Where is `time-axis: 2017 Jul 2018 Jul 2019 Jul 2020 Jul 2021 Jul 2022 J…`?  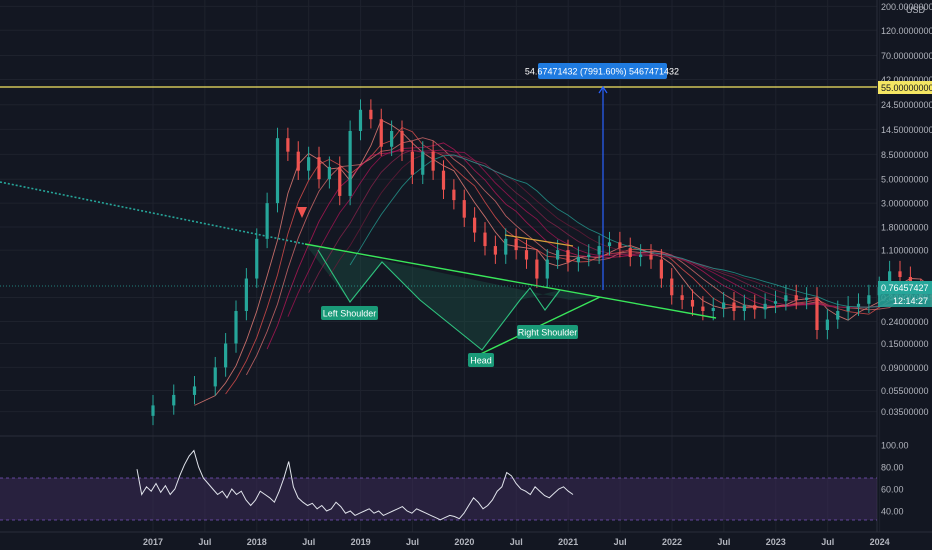
time-axis: 2017 Jul 2018 Jul 2019 Jul 2020 Jul 2021 Jul 2022 J… is located at coordinates (516, 542).